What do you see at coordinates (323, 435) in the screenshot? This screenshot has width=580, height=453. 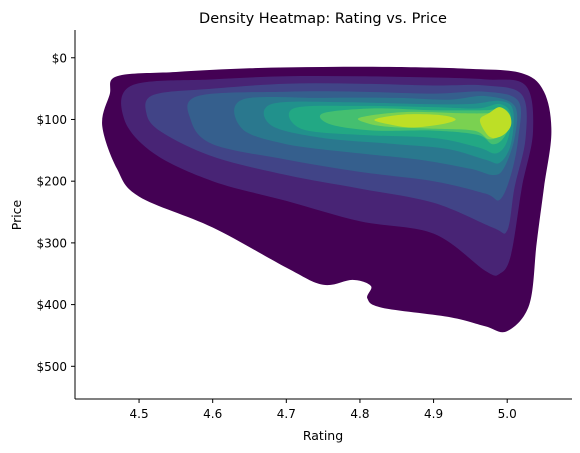 I see `x-axis-label: Rating` at bounding box center [323, 435].